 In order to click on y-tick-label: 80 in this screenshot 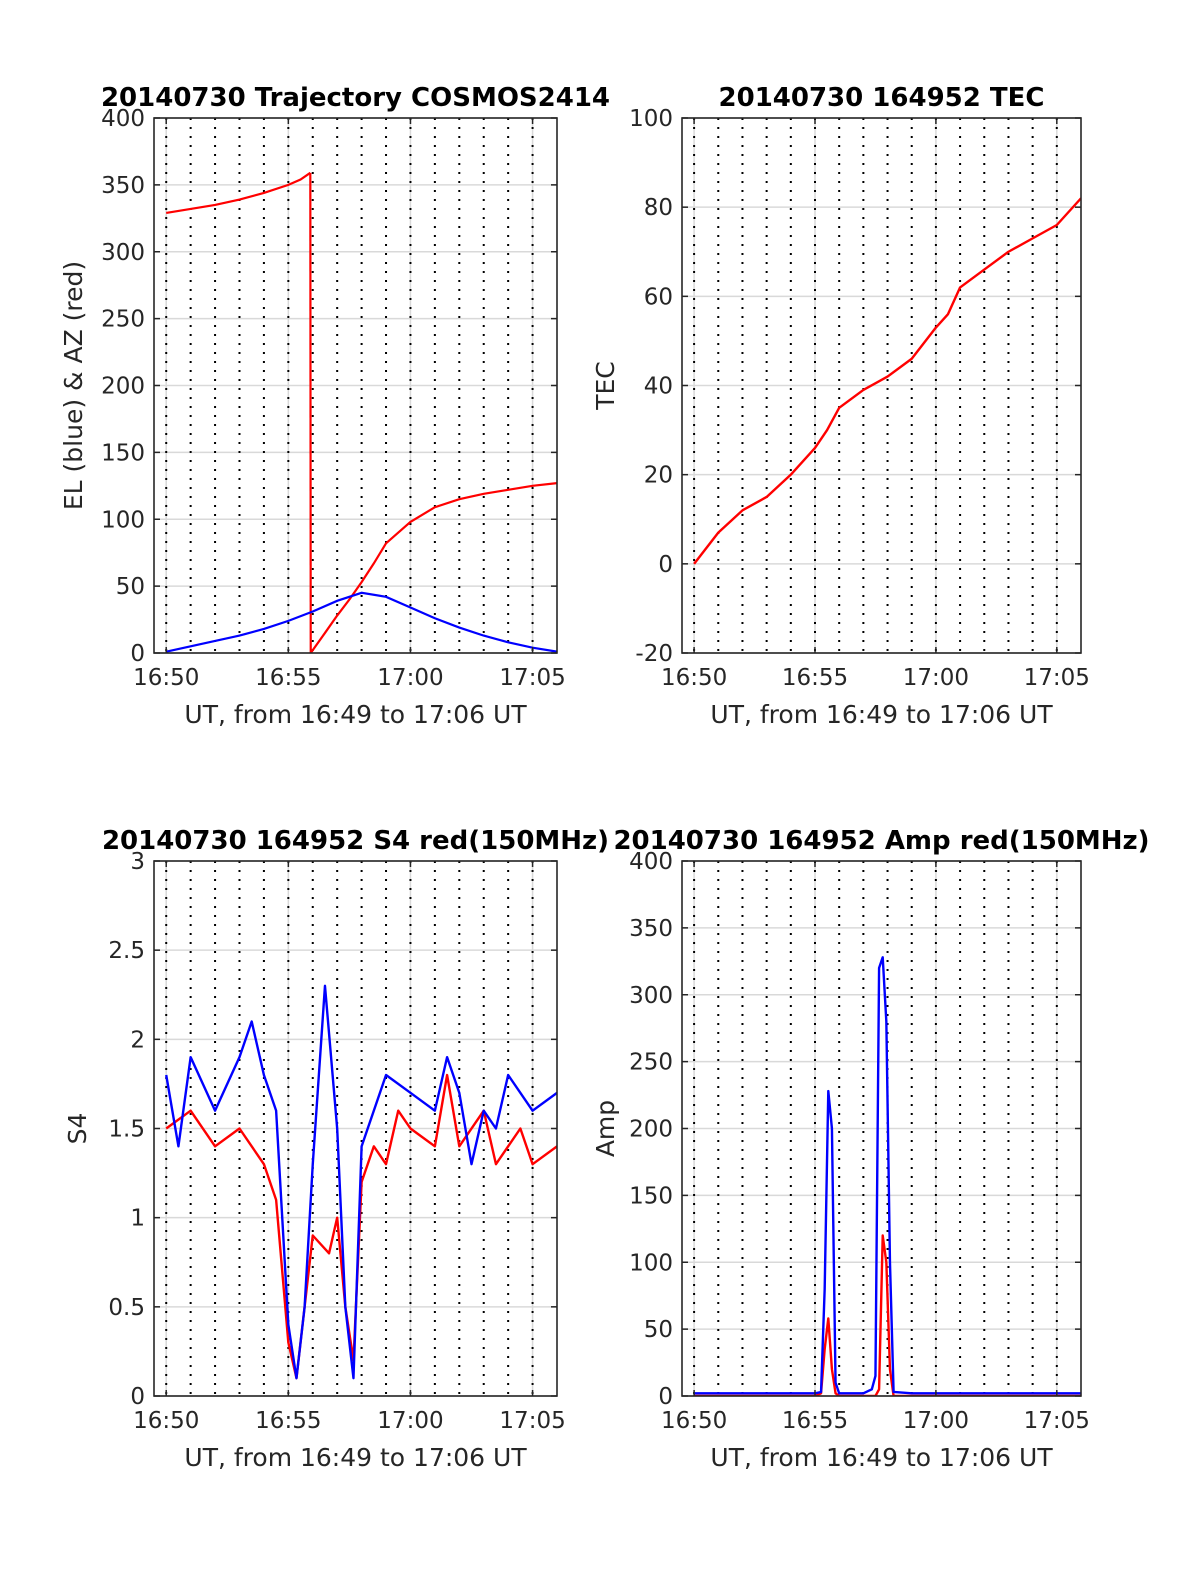, I will do `click(658, 208)`.